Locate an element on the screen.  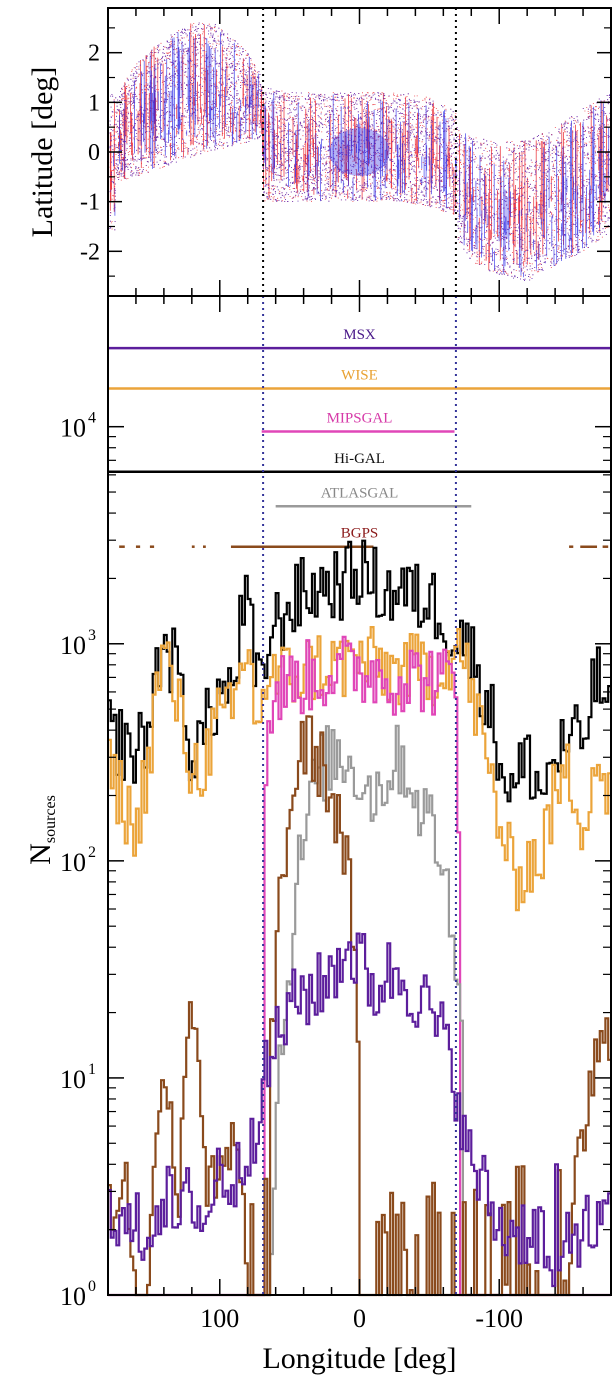
ytick-label-bottom-exponent: 3 is located at coordinates (92, 635).